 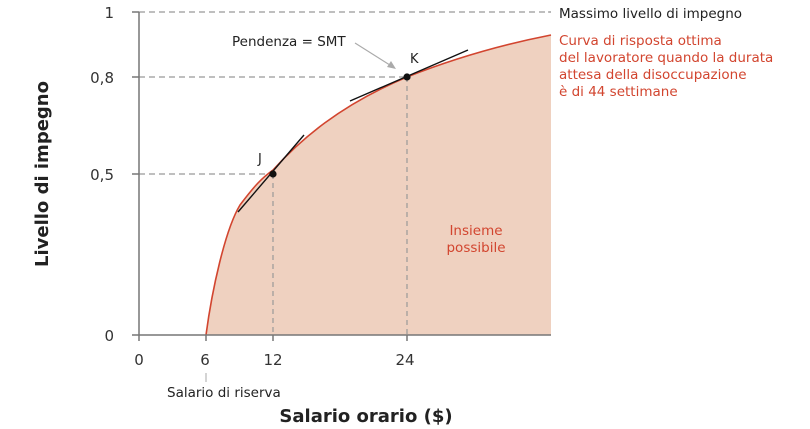 I want to click on x-tick-0: 0, so click(x=139, y=360).